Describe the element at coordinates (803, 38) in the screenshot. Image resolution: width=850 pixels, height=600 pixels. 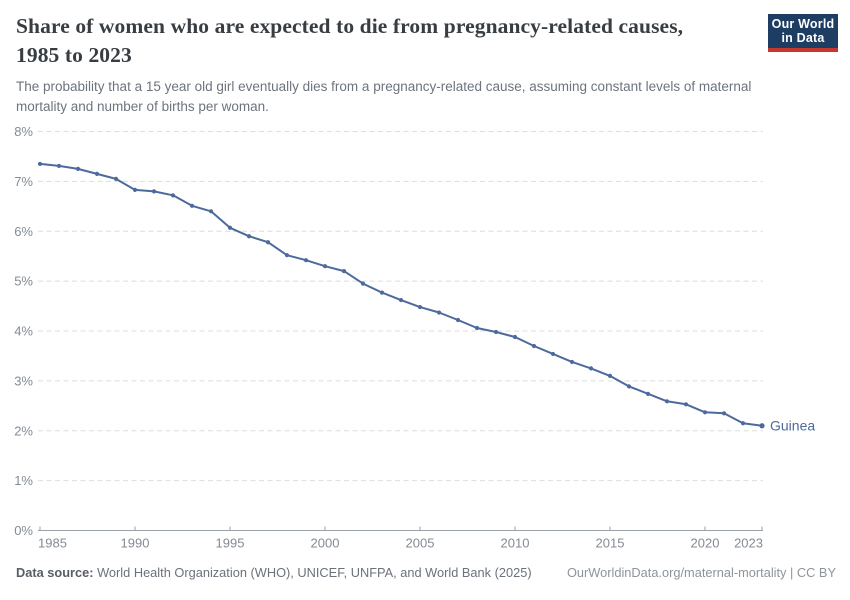
I see `owid-logo-line2: in Data` at that location.